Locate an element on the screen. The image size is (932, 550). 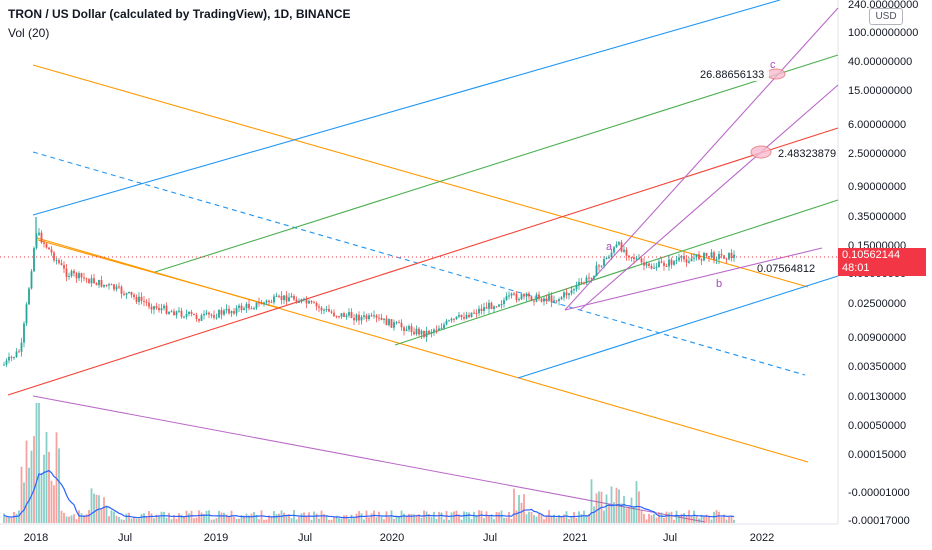
trendline-orange-segment is located at coordinates (159, 274).